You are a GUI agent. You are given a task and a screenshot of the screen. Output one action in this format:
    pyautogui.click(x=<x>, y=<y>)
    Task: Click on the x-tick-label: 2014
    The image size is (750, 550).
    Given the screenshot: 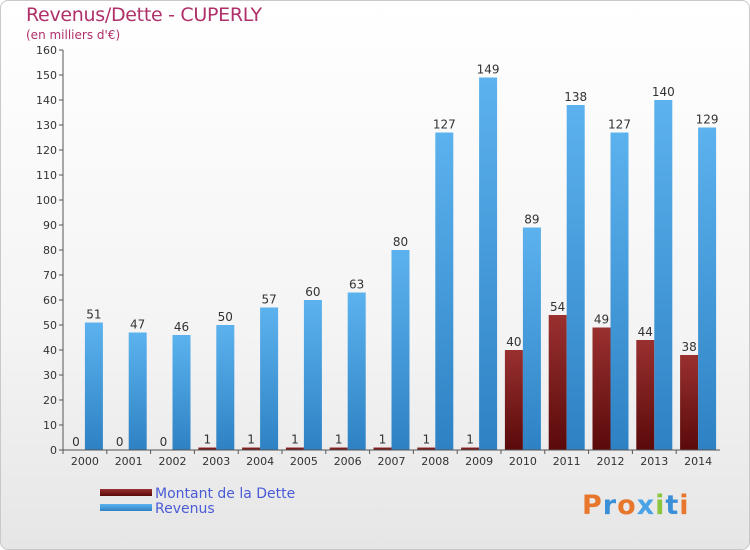 What is the action you would take?
    pyautogui.click(x=698, y=461)
    